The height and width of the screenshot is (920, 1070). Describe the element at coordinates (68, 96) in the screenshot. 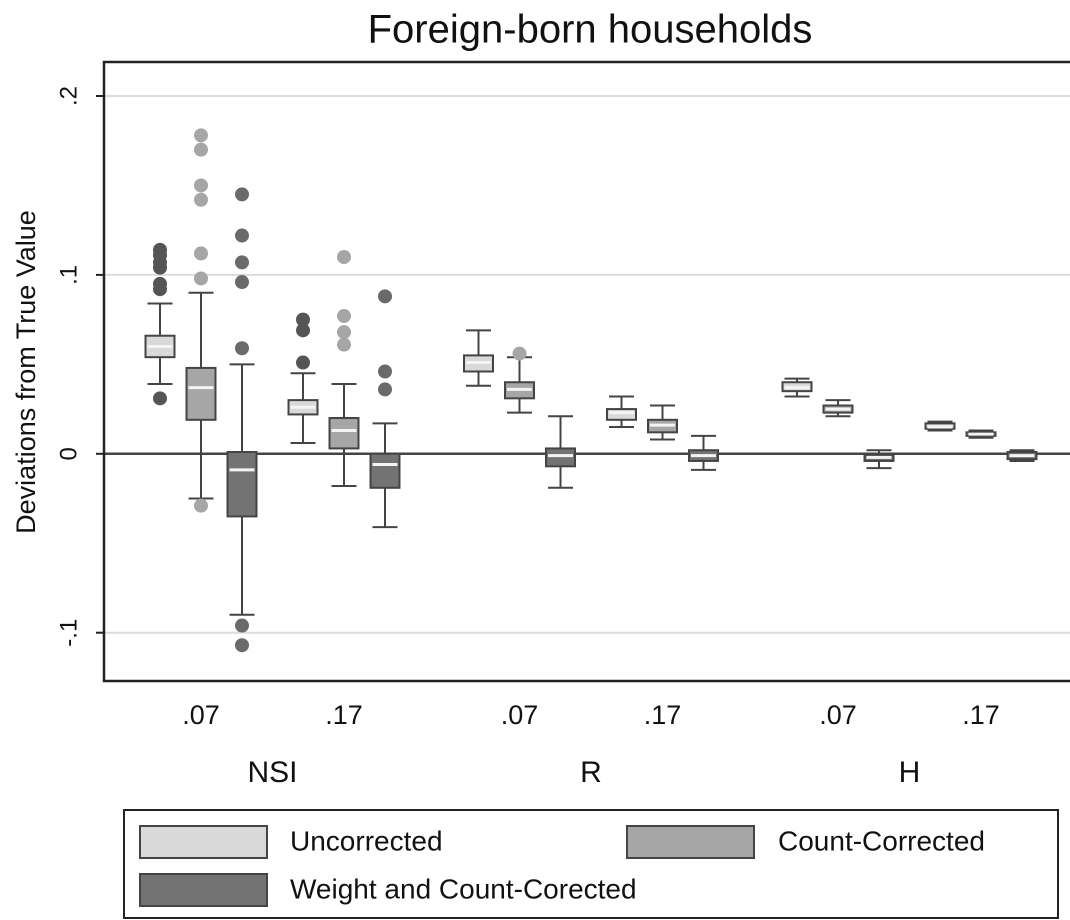

I see `y-tick-label: .2` at that location.